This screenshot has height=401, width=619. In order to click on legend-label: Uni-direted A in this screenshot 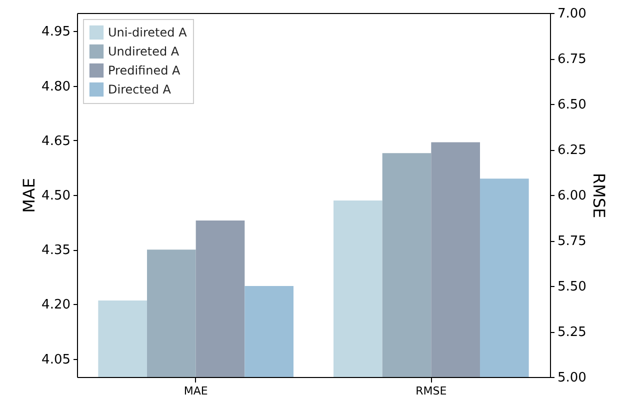, I will do `click(148, 33)`.